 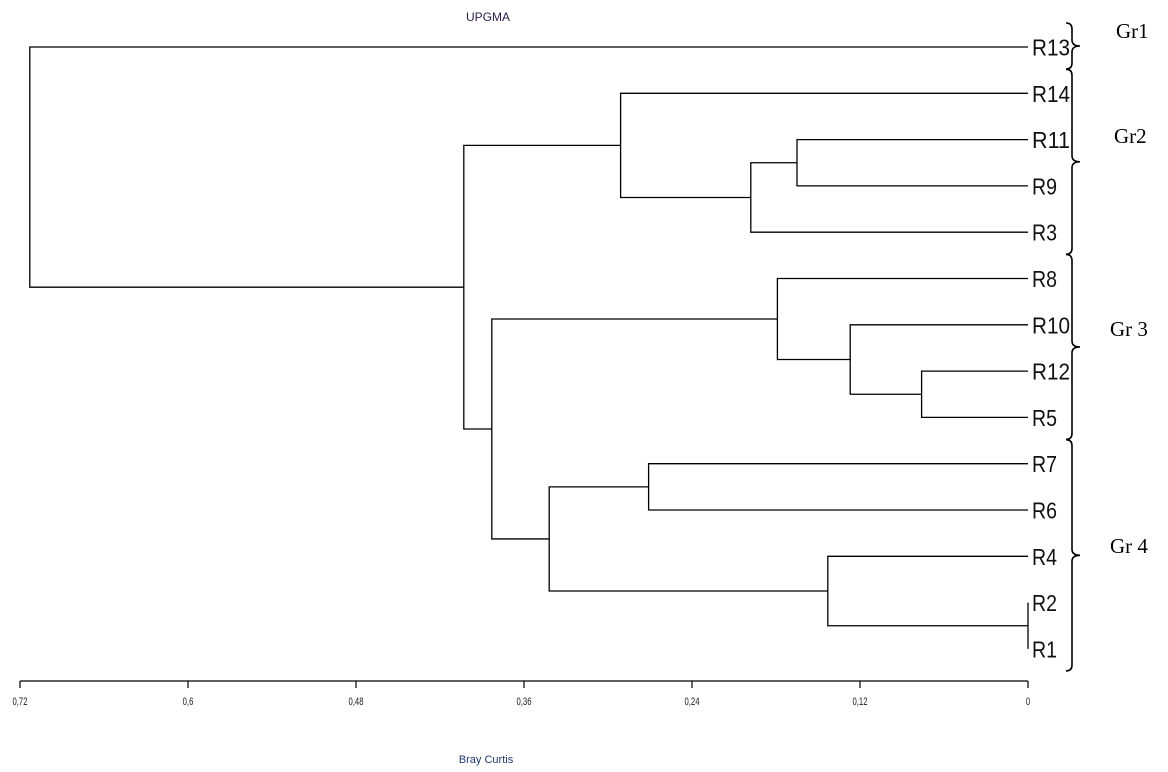 What do you see at coordinates (692, 702) in the screenshot?
I see `x-tick-label-5: 0,24` at bounding box center [692, 702].